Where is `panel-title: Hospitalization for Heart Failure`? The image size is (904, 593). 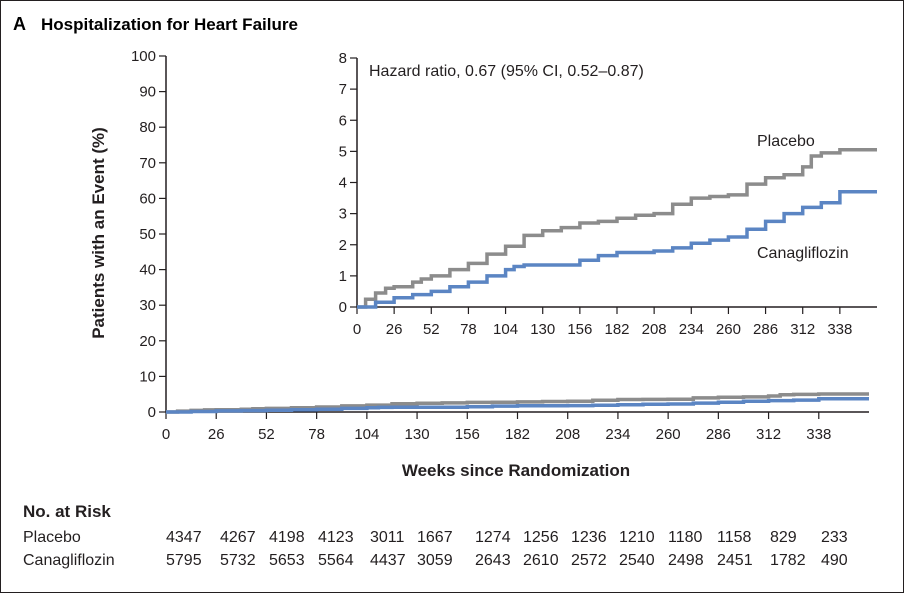
panel-title: Hospitalization for Heart Failure is located at coordinates (169, 24).